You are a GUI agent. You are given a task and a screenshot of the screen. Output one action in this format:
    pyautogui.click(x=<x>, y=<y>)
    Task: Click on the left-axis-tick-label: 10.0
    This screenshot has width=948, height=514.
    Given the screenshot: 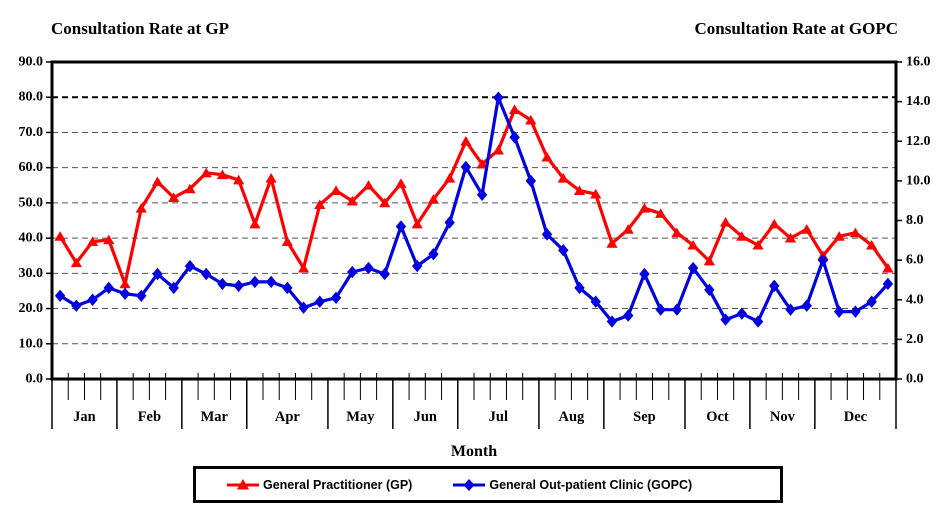 What is the action you would take?
    pyautogui.click(x=31, y=343)
    